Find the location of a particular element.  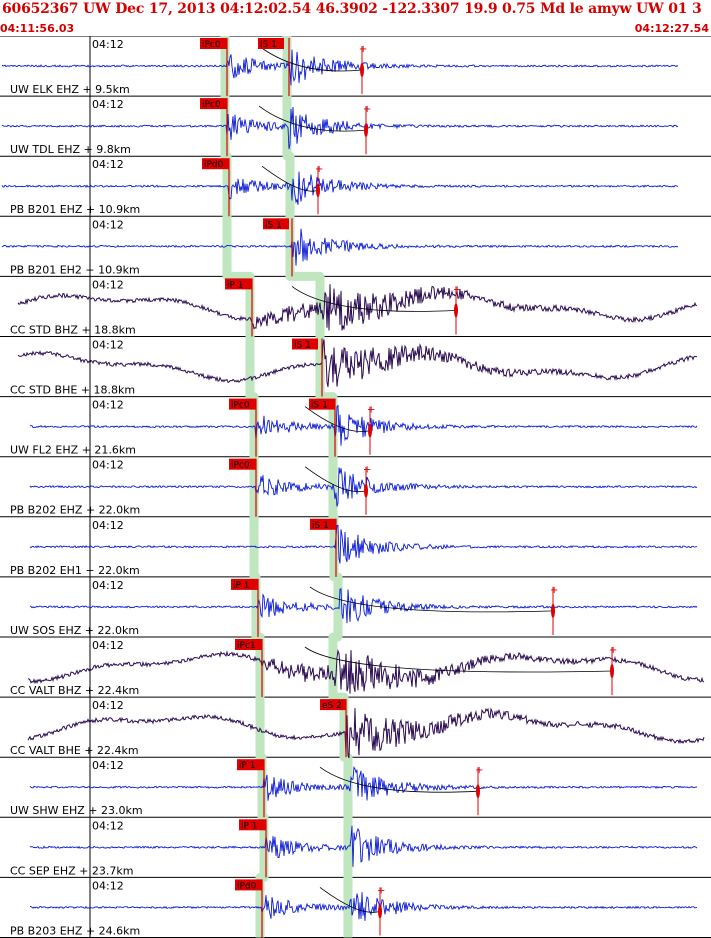

trace-row: 04:12 iP 1 CC SEP EHZ + 23.7km is located at coordinates (354, 847).